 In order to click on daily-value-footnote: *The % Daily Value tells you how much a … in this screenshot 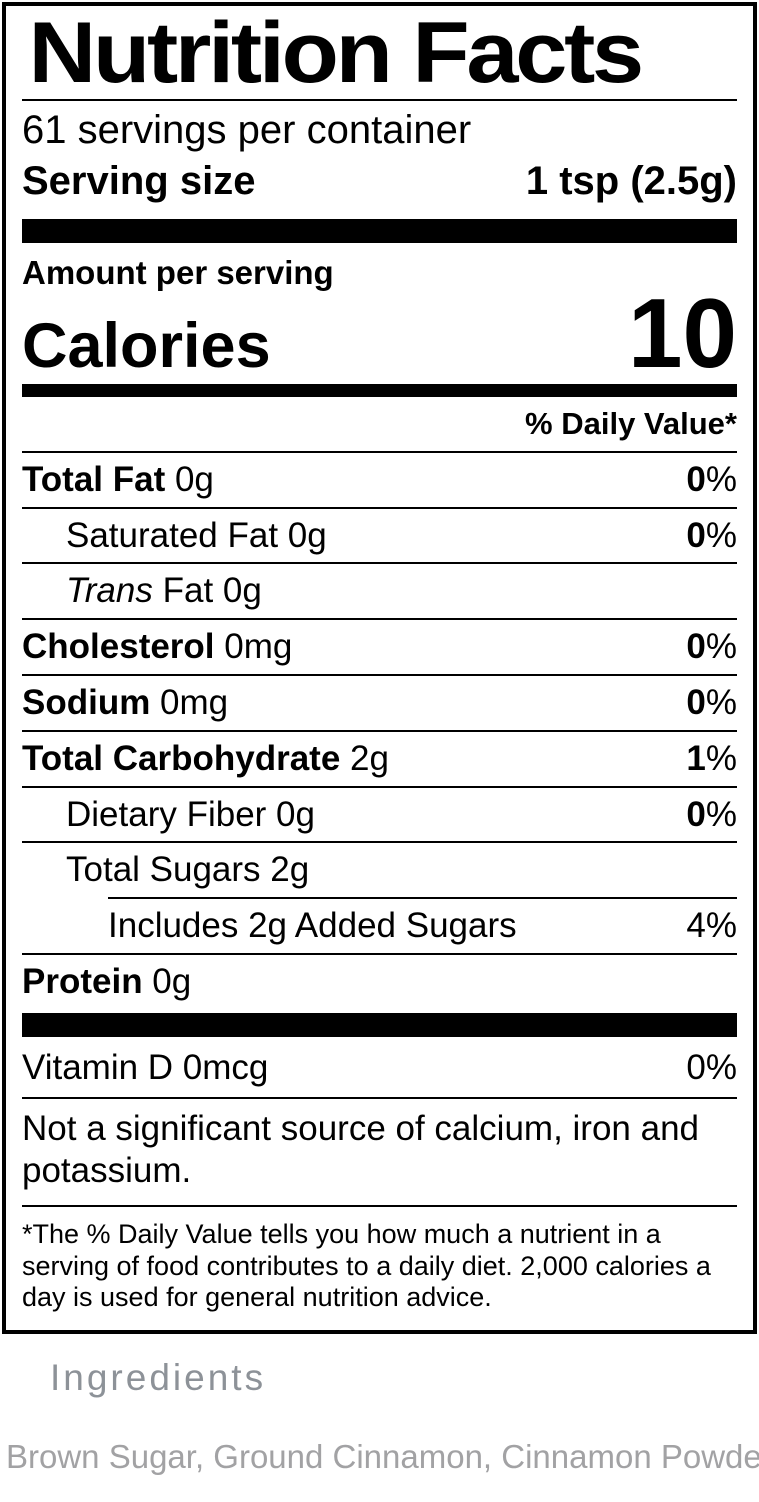, I will do `click(366, 1265)`.